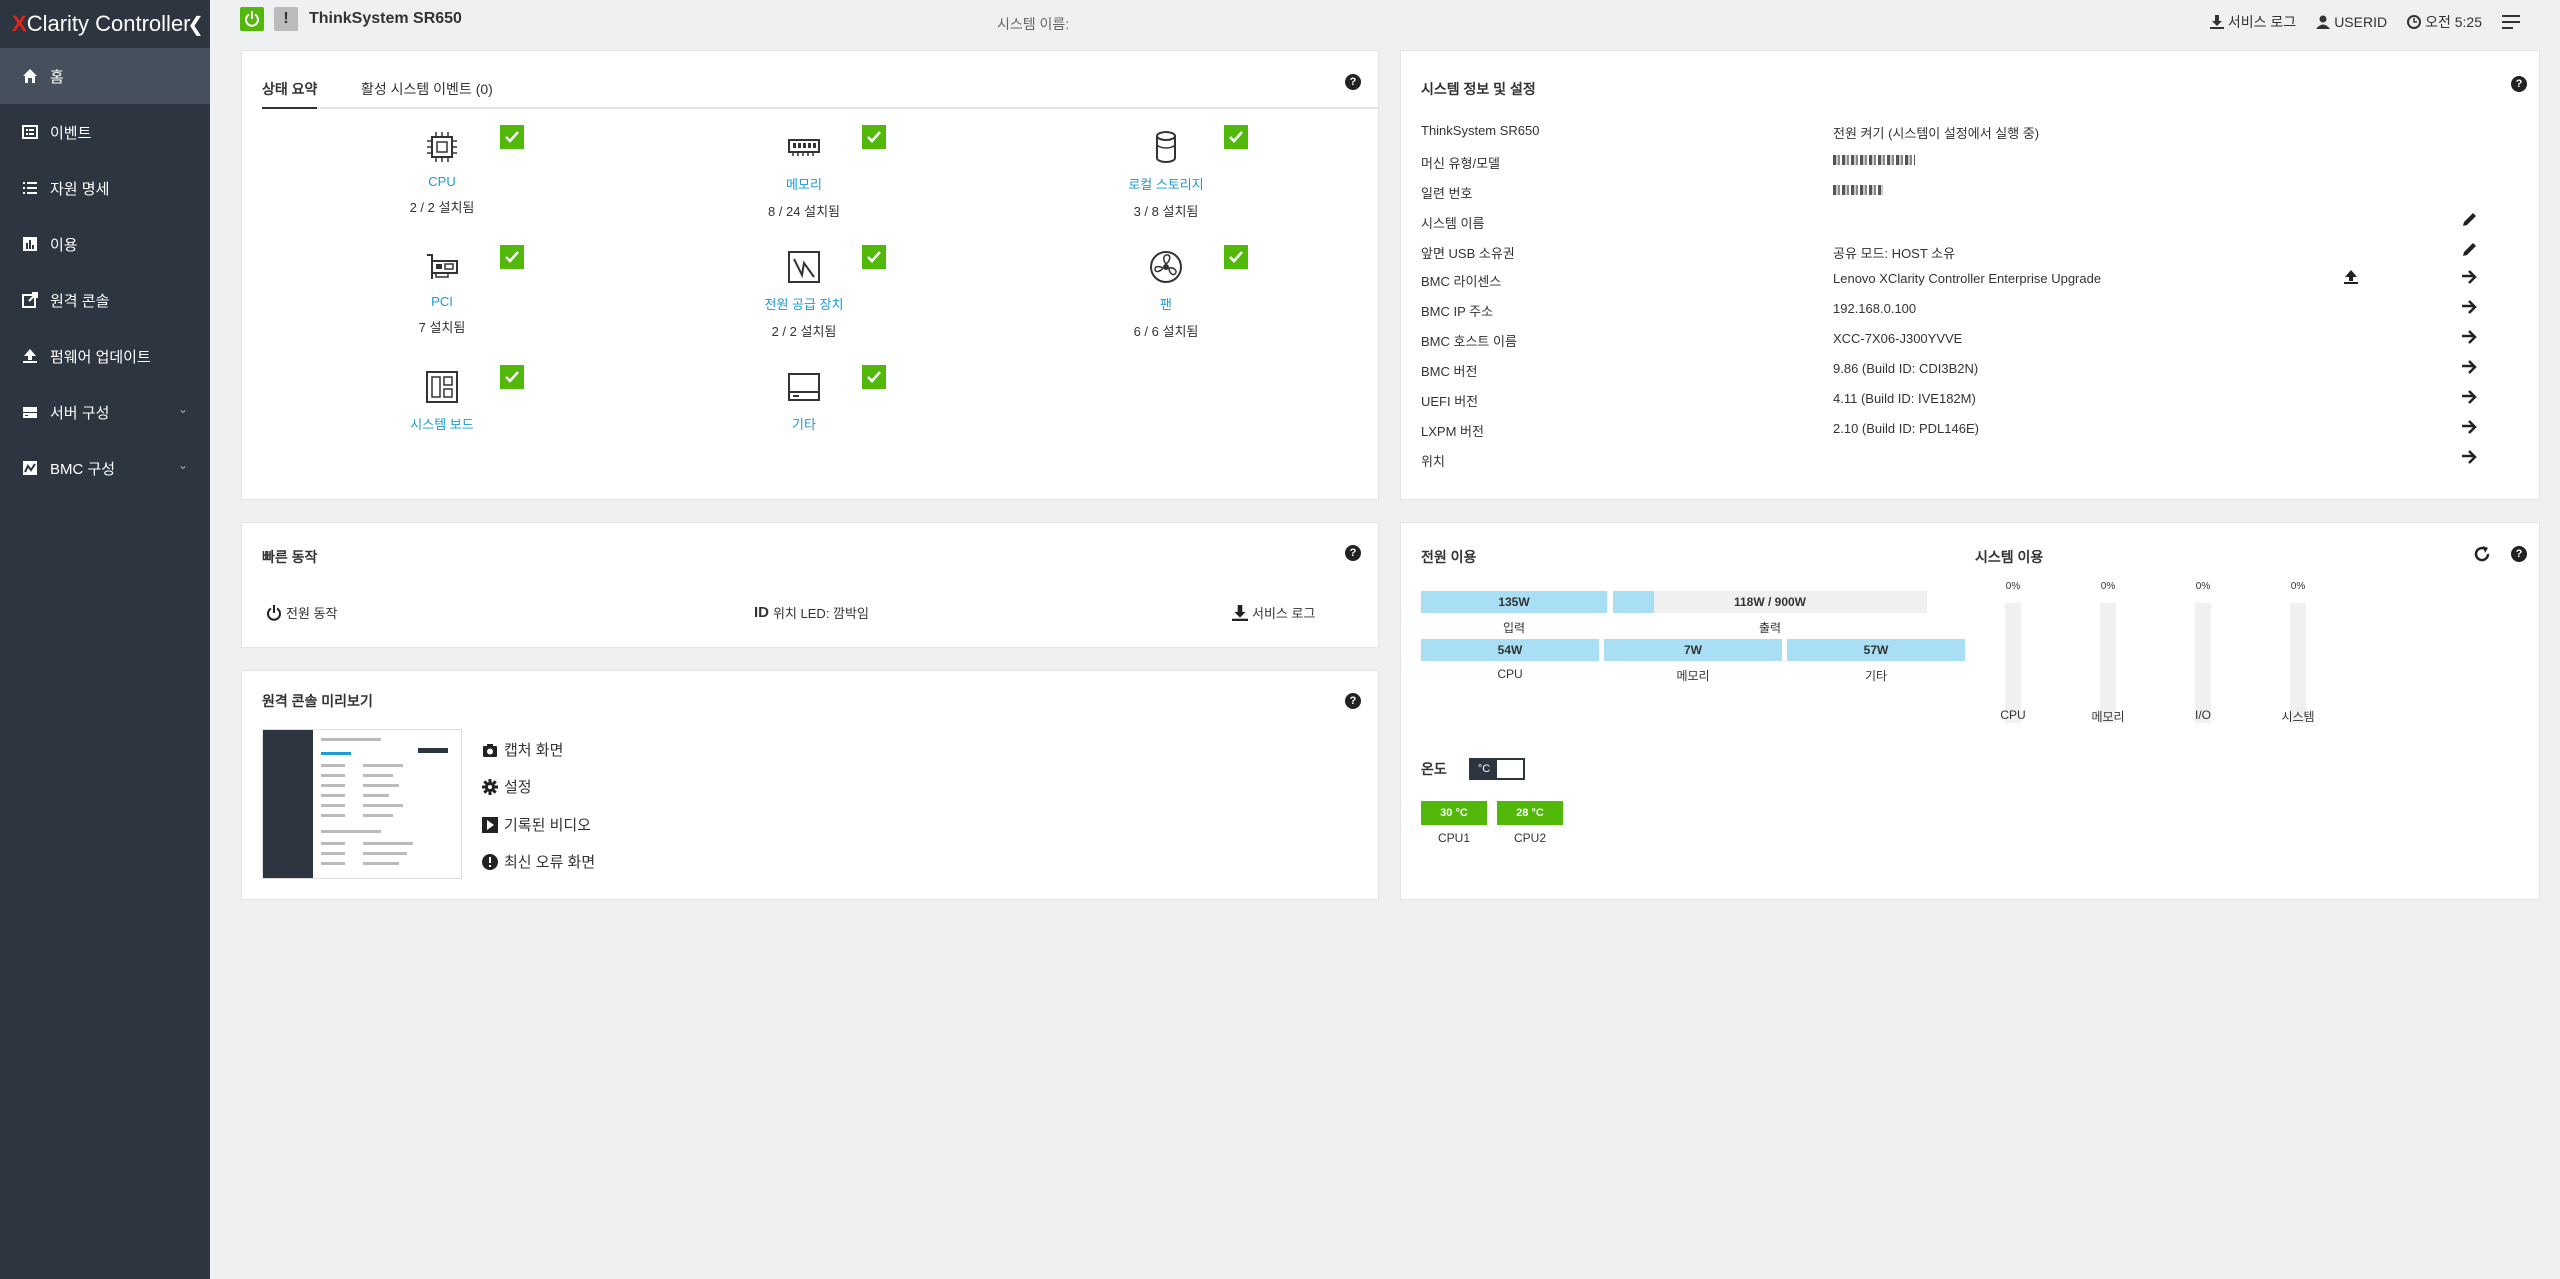 The height and width of the screenshot is (1279, 2560). I want to click on component-cpu: CPU 2 / 2 설치됨, so click(442, 172).